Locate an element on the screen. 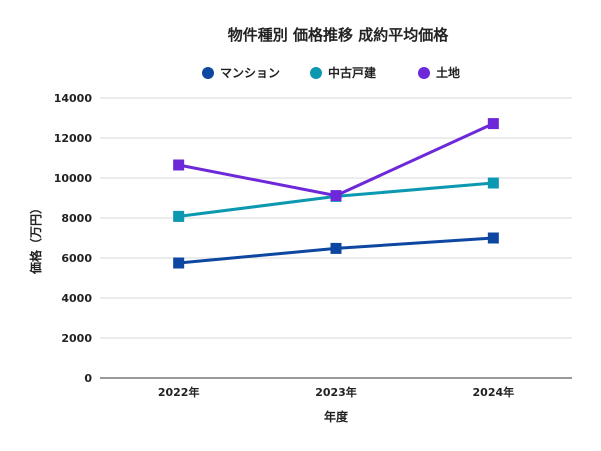 Image resolution: width=601 pixels, height=451 pixels. legend: マンション 中古戸建 土地 is located at coordinates (331, 72).